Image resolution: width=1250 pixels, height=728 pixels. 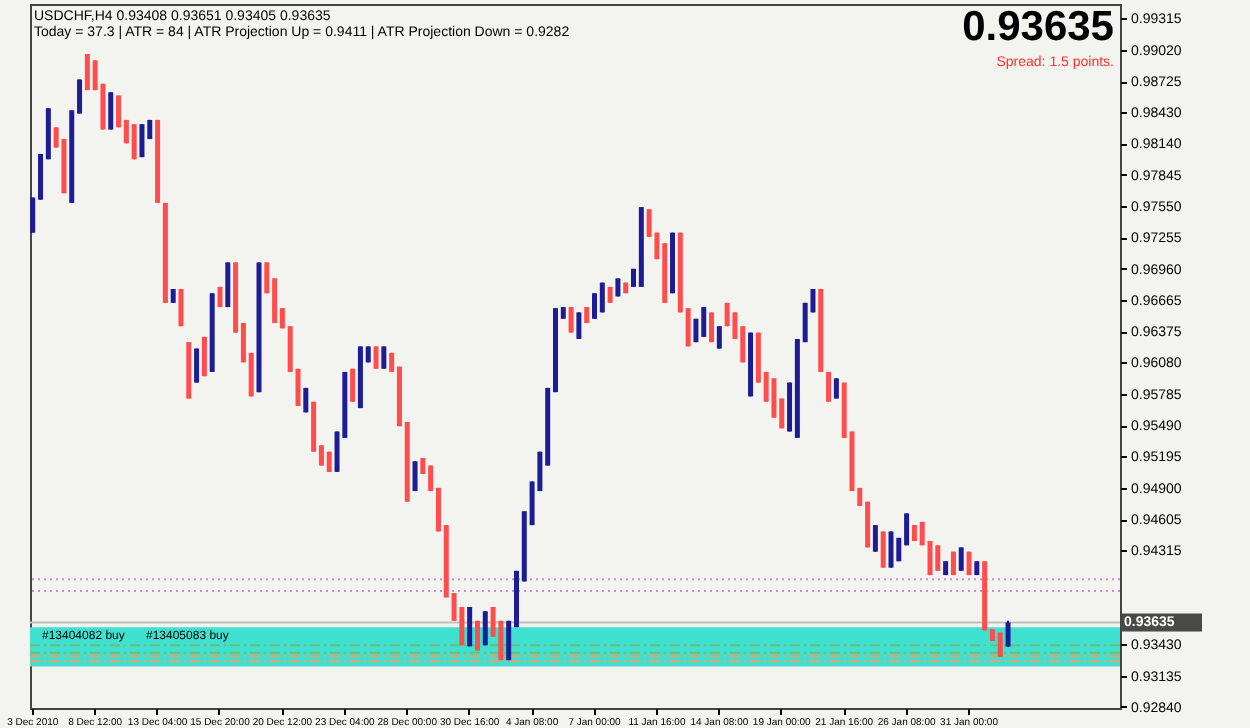 What do you see at coordinates (1038, 27) in the screenshot?
I see `annotation: 0.93635` at bounding box center [1038, 27].